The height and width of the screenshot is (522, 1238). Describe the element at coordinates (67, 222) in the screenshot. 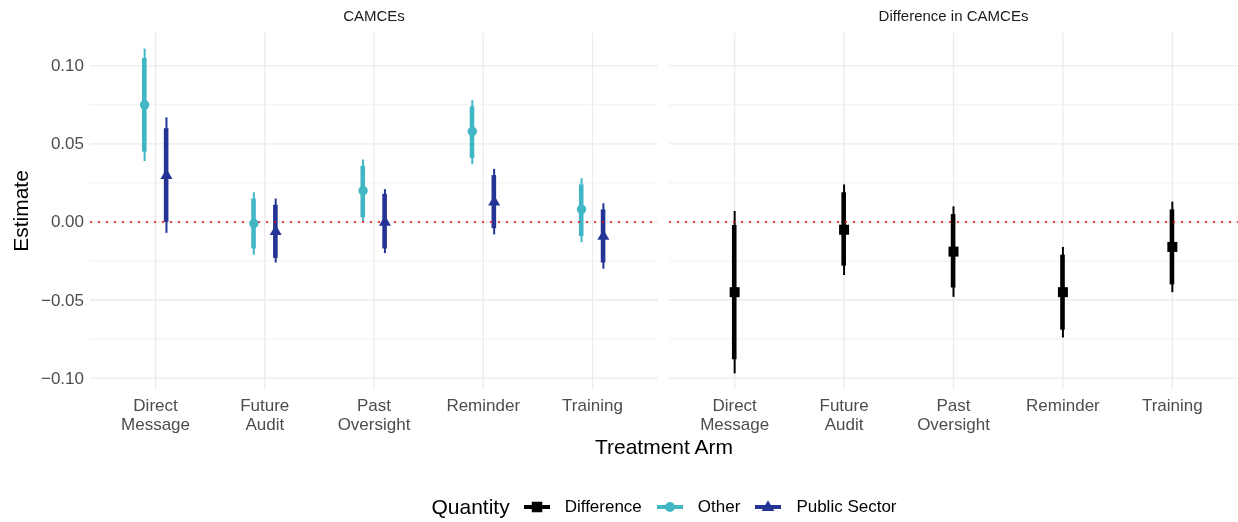

I see `y-tick-label: 0.00` at that location.